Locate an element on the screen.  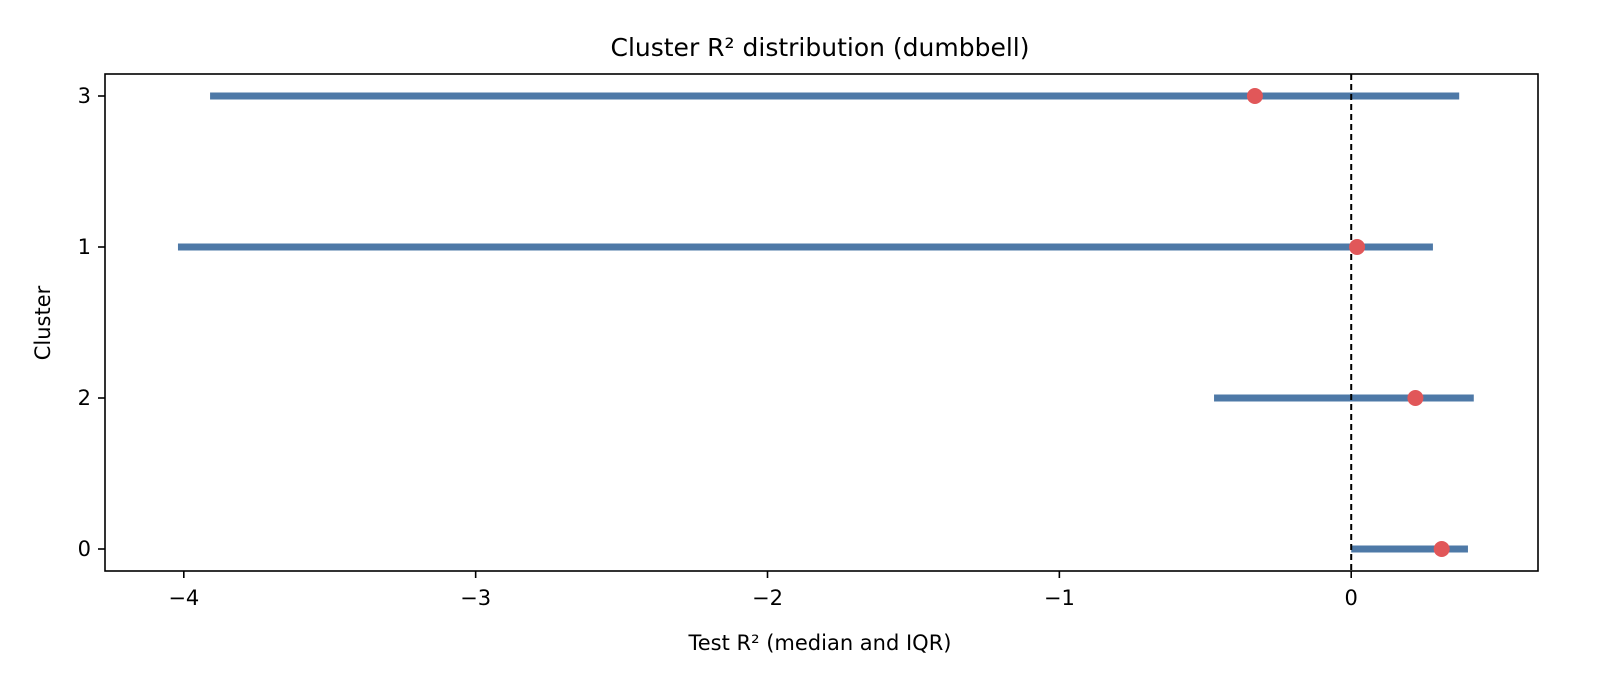
y-tick-label: 0 is located at coordinates (84, 549).